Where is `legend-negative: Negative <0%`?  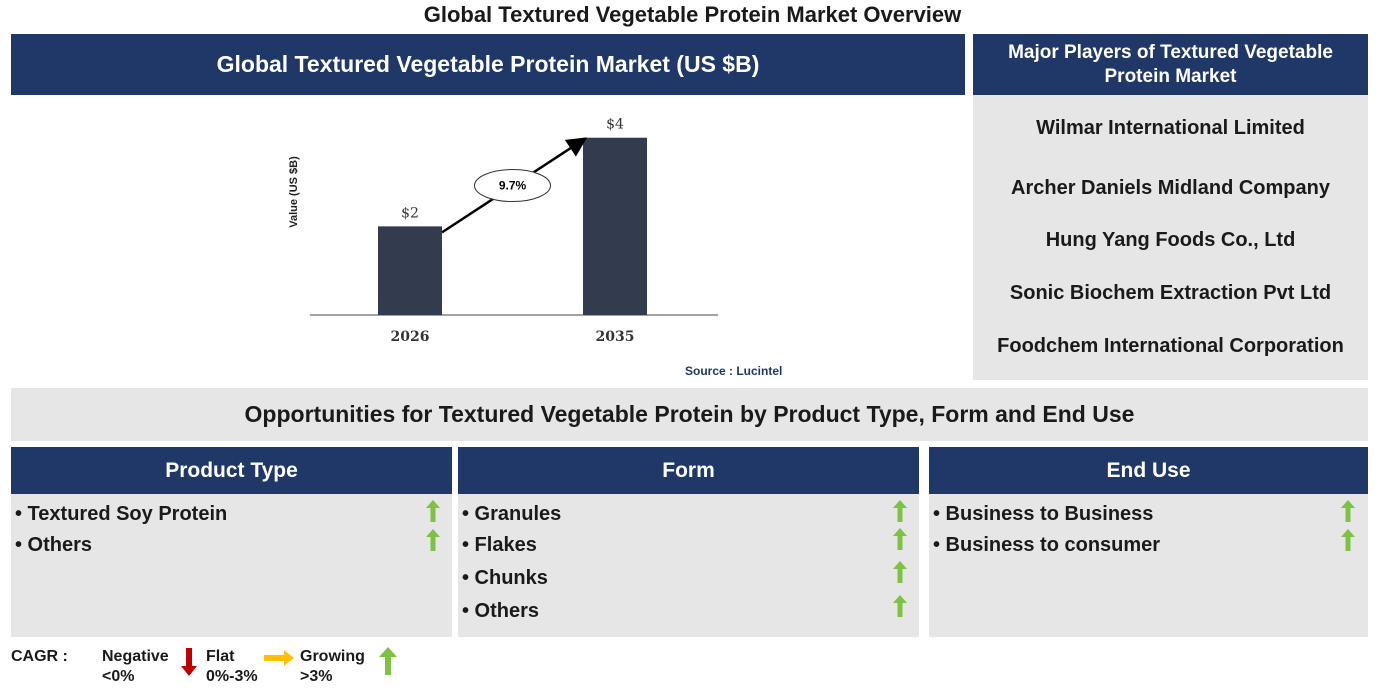
legend-negative: Negative <0% is located at coordinates (135, 667).